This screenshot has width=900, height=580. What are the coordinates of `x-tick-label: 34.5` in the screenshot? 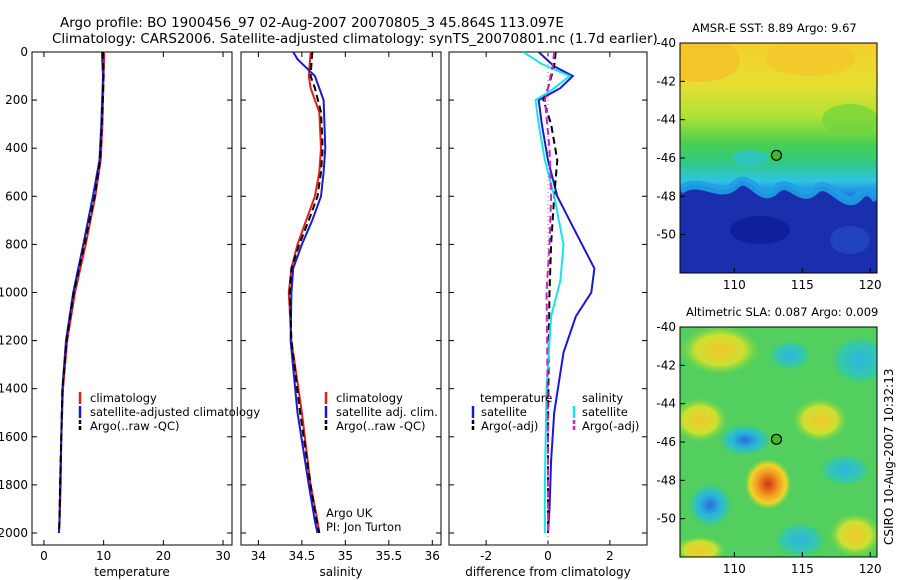 It's located at (302, 556).